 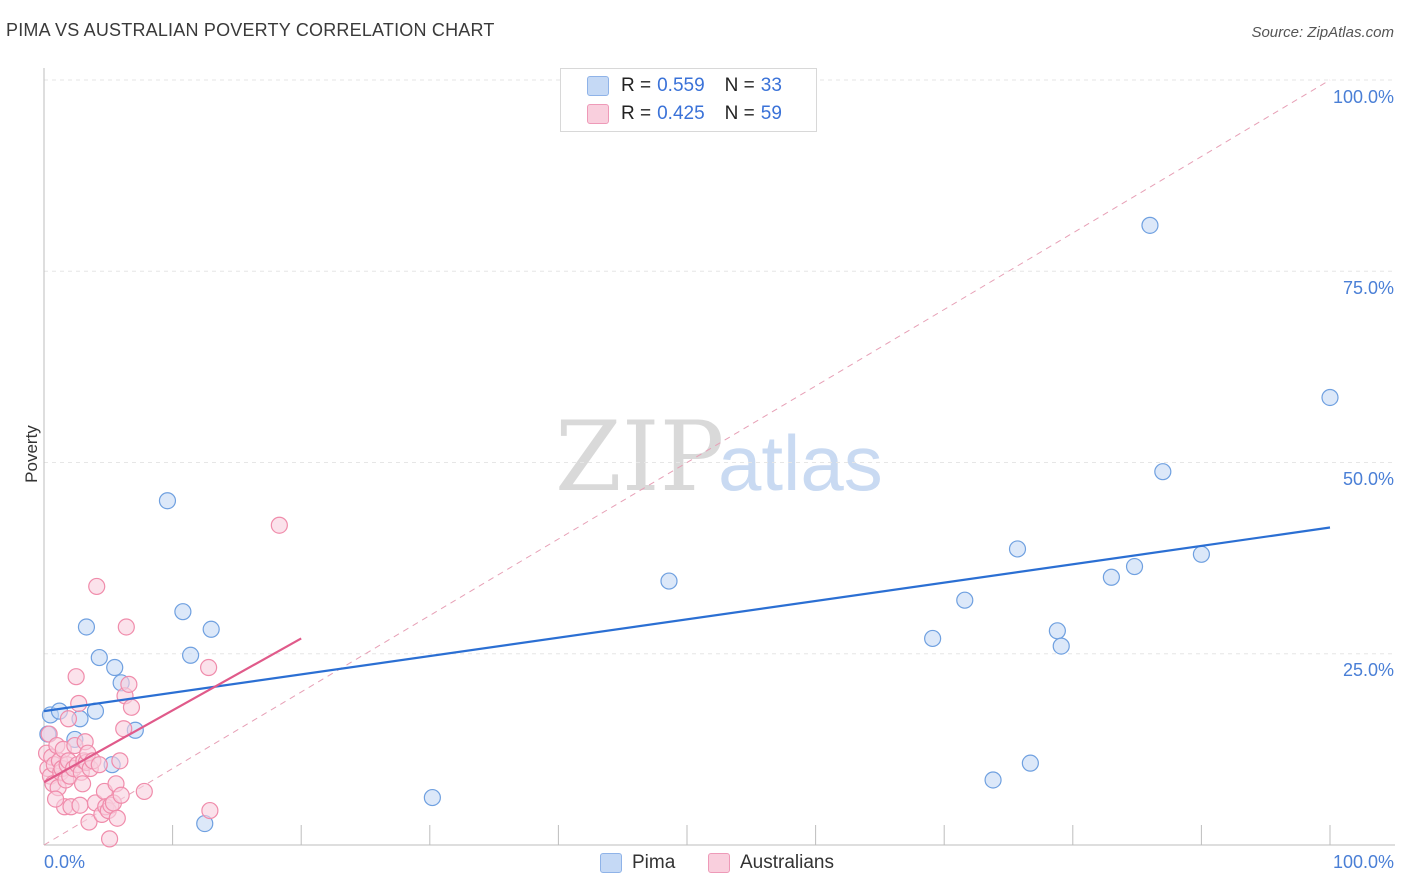 What do you see at coordinates (172, 710) in the screenshot?
I see `australians-trend-line` at bounding box center [172, 710].